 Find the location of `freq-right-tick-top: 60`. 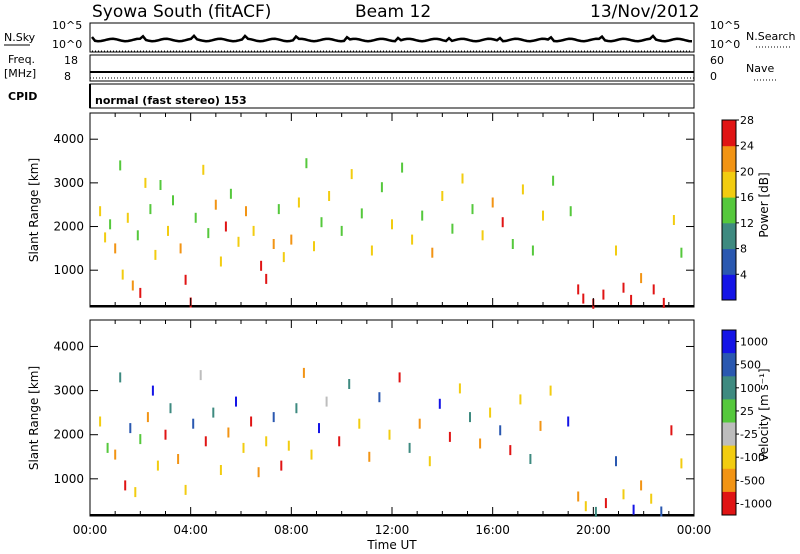

freq-right-tick-top: 60 is located at coordinates (717, 60).